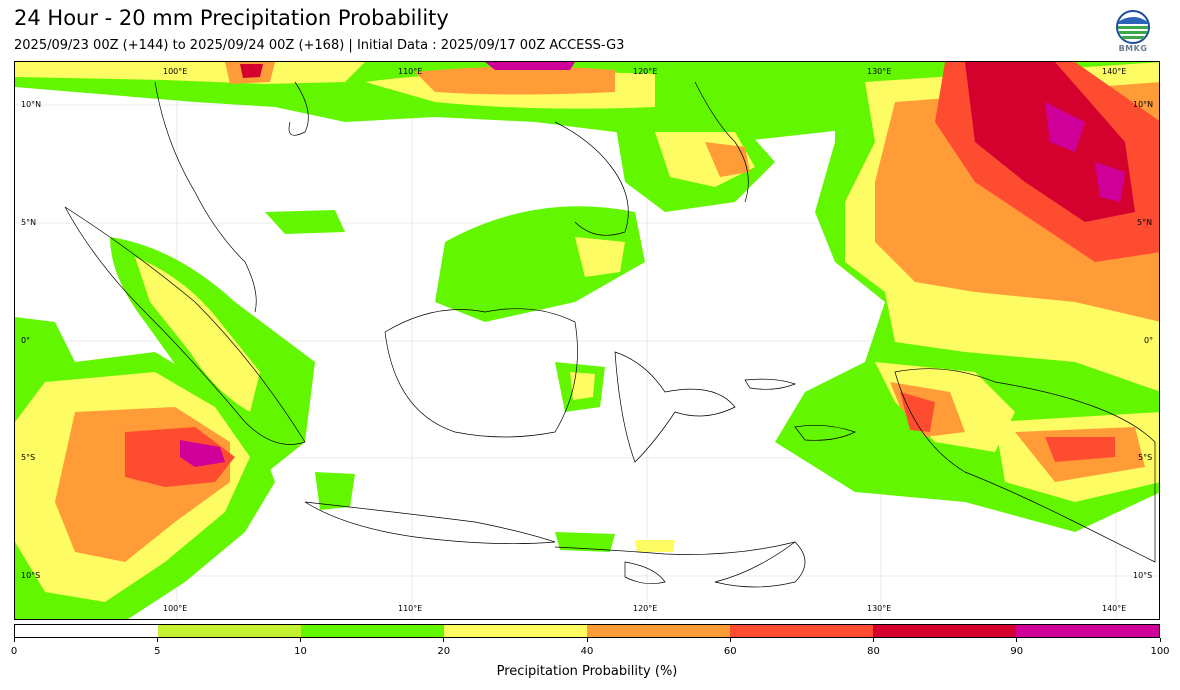  What do you see at coordinates (31, 575) in the screenshot?
I see `lat-label-left-10s: 10°S` at bounding box center [31, 575].